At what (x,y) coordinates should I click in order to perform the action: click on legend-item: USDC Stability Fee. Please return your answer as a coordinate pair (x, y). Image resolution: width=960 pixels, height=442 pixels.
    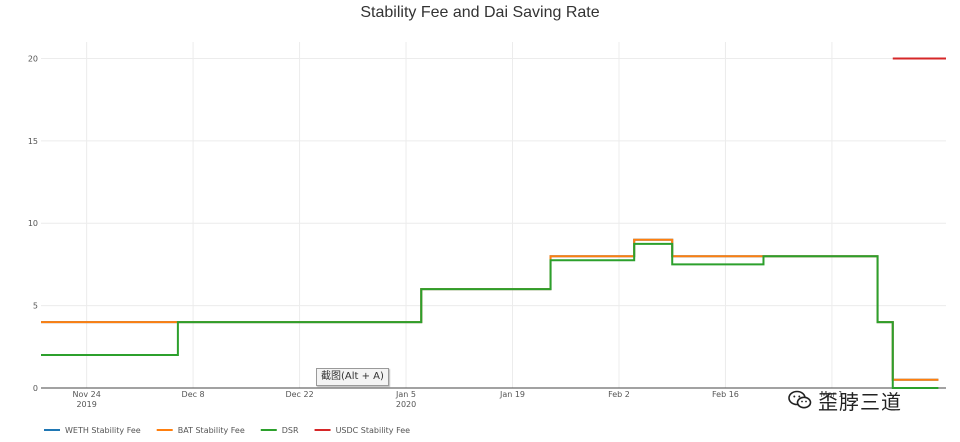
    Looking at the image, I should click on (362, 430).